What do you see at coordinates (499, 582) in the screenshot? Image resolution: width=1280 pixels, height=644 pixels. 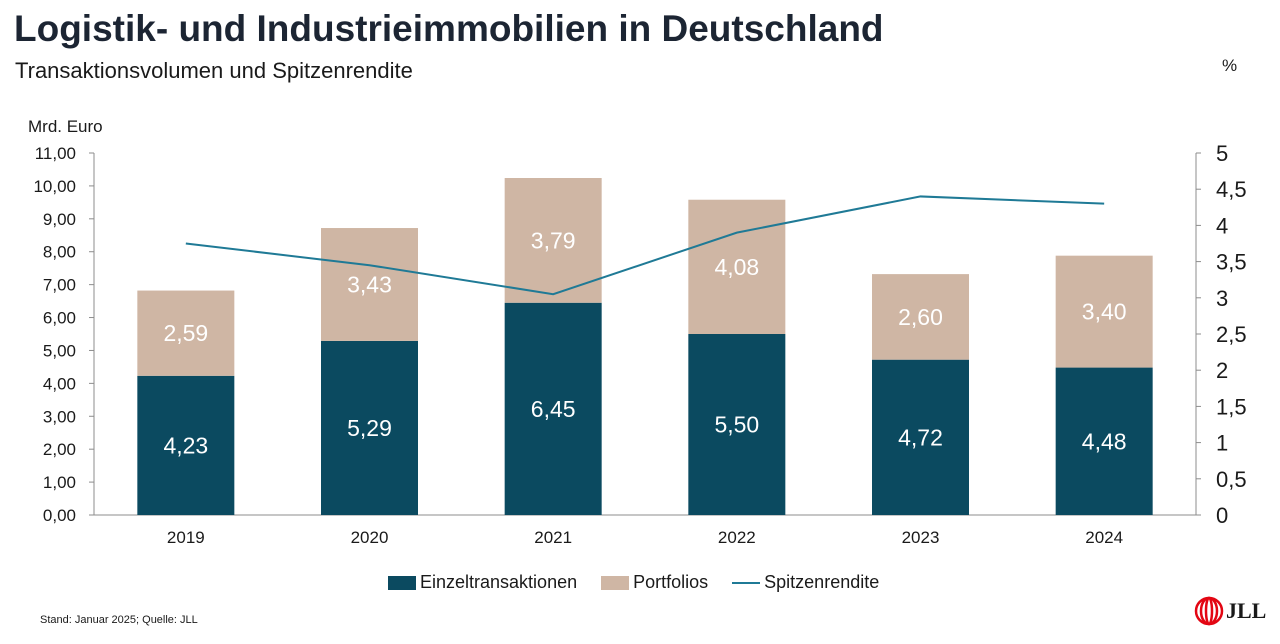 I see `legend-label-einzeltransaktionen: Einzeltransaktionen` at bounding box center [499, 582].